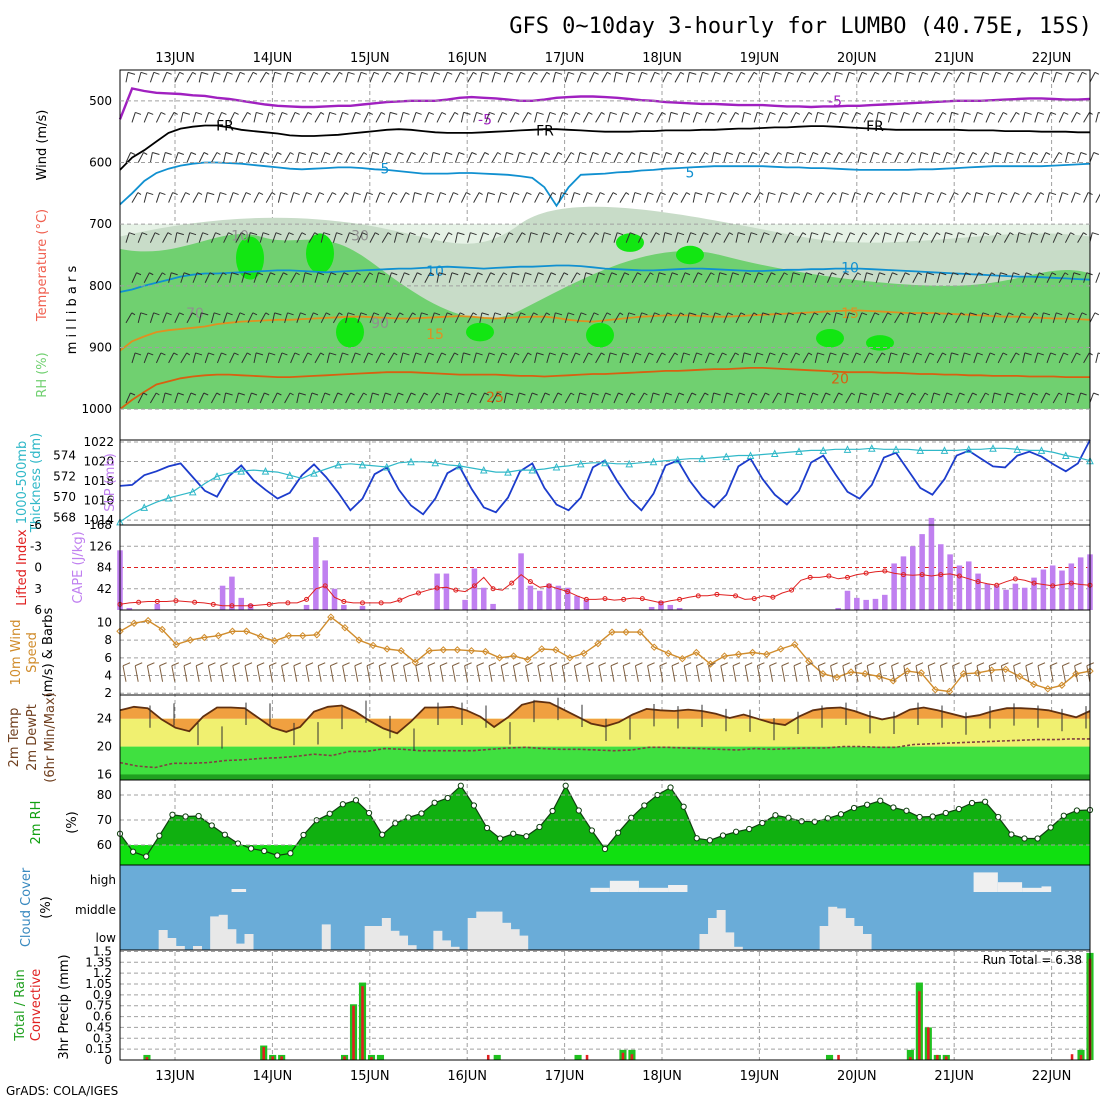 This screenshot has height=1100, width=1100. I want to click on precip-tick: 0.45, so click(98, 1027).